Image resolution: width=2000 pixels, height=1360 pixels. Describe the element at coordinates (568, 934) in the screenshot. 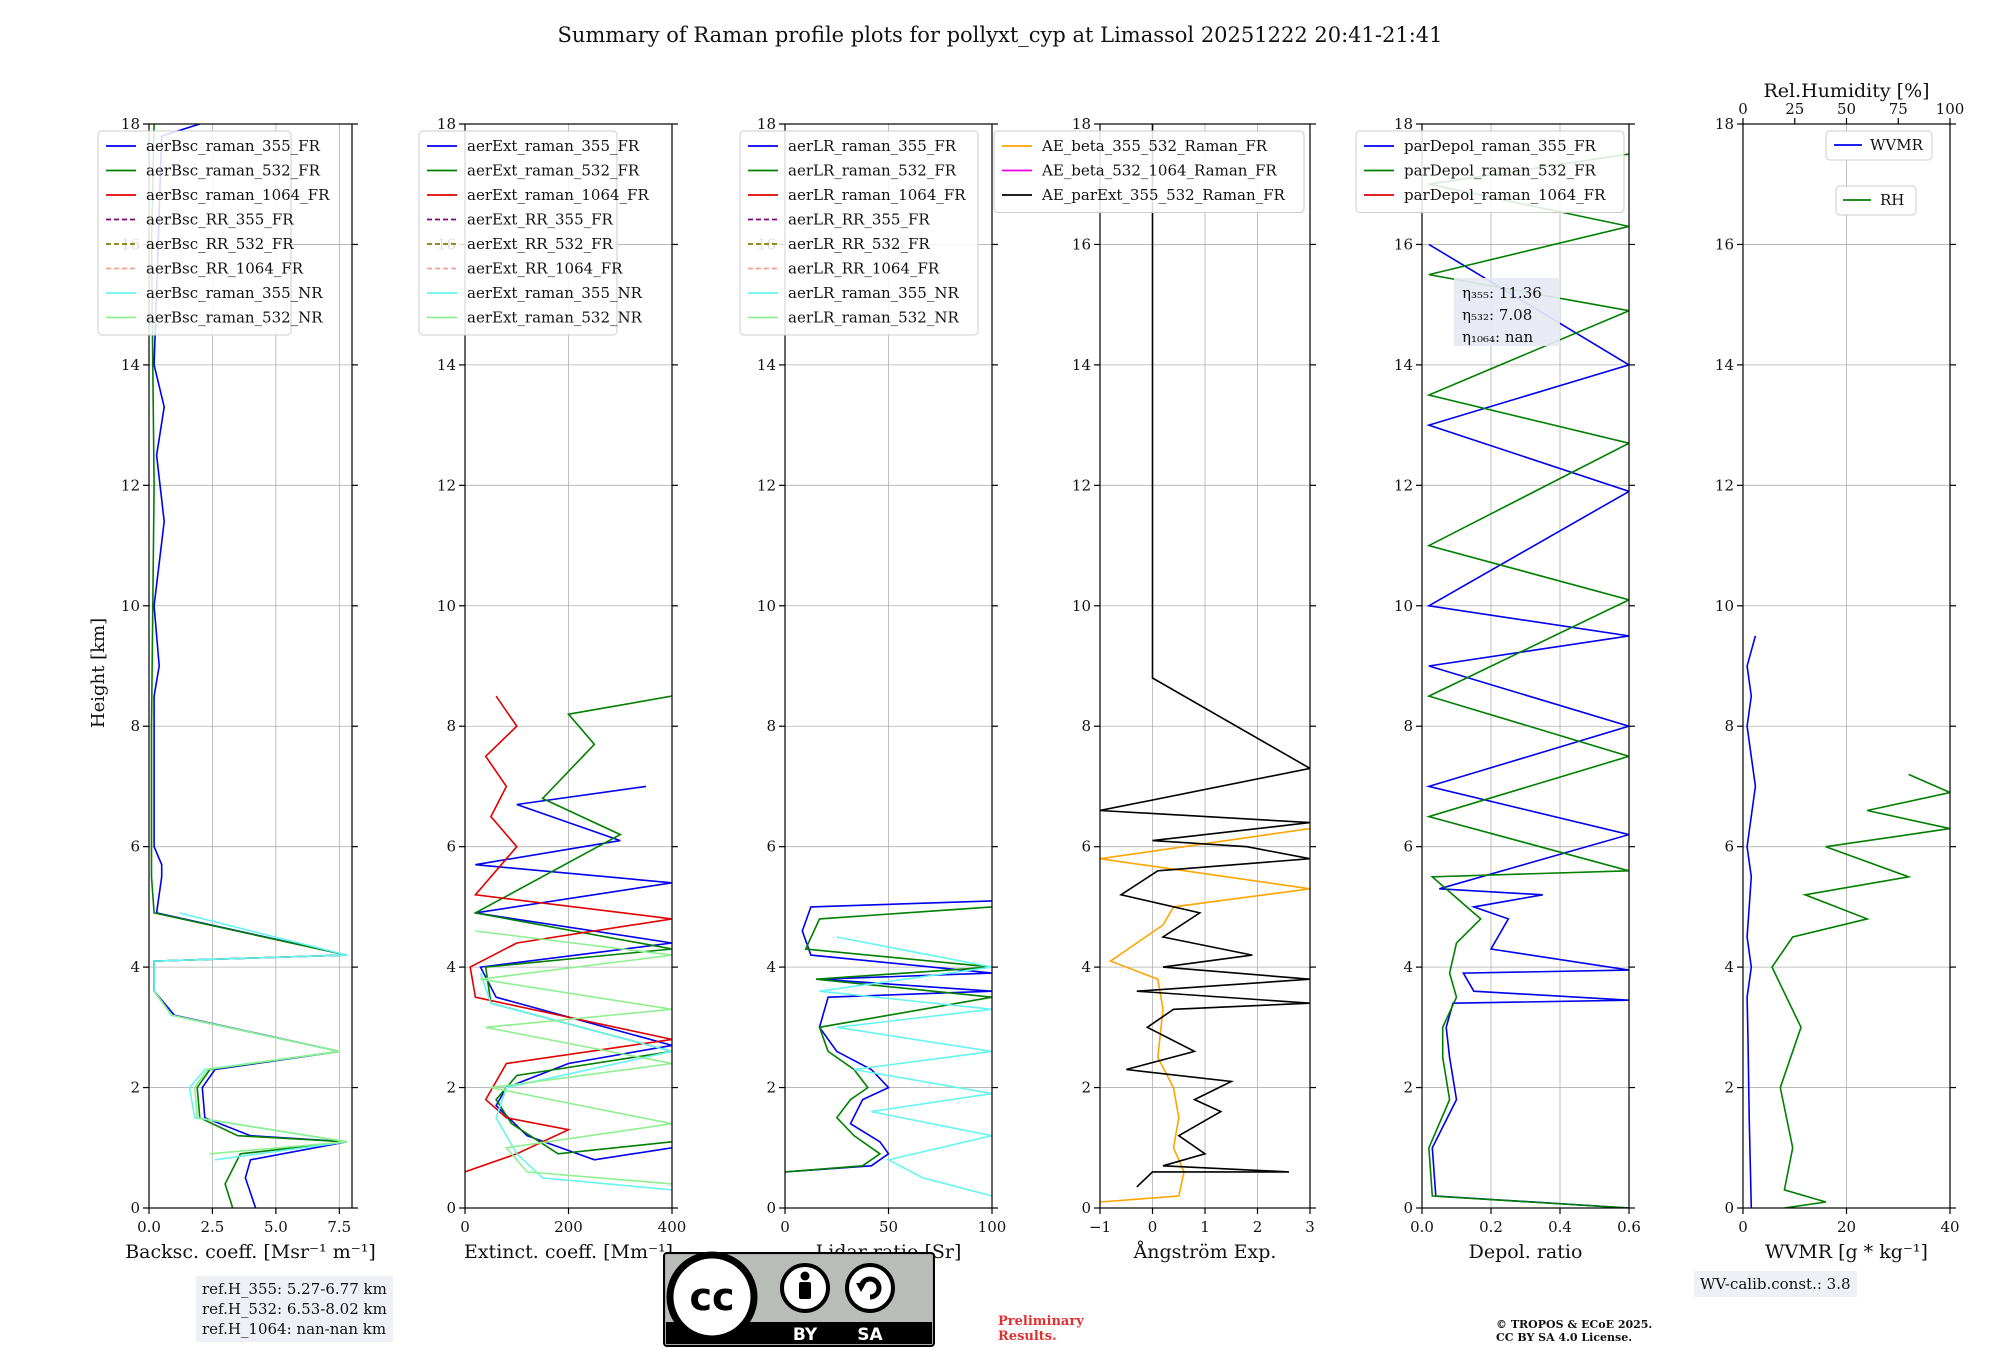

I see `series-line-aerExt_raman_1064_FR` at that location.